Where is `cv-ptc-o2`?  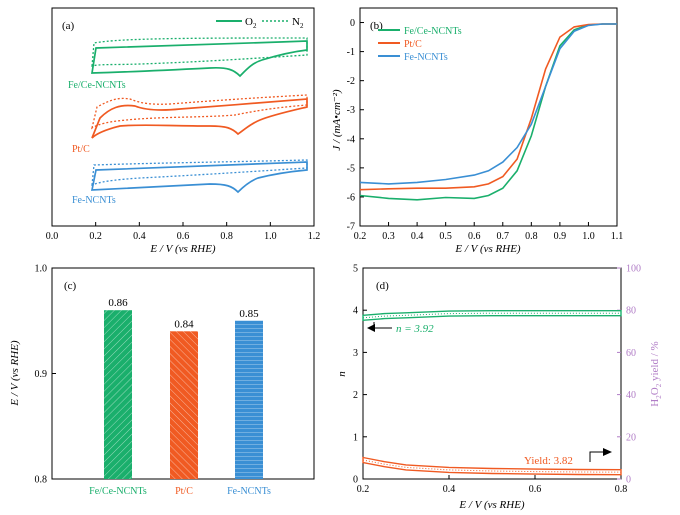 cv-ptc-o2 is located at coordinates (199, 118).